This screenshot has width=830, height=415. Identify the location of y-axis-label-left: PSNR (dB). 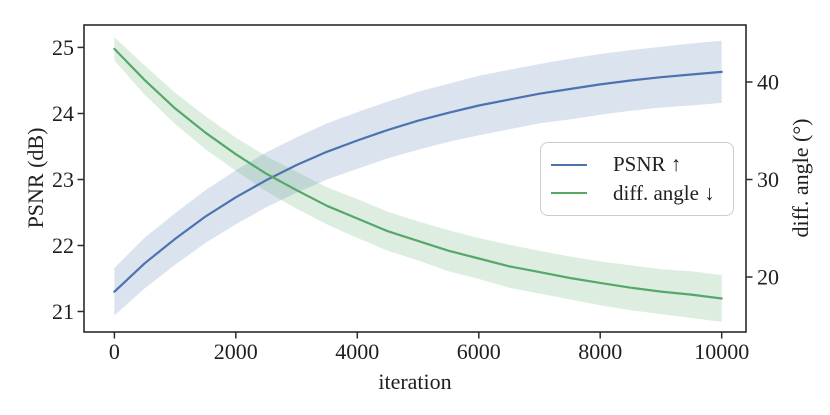
(35, 178).